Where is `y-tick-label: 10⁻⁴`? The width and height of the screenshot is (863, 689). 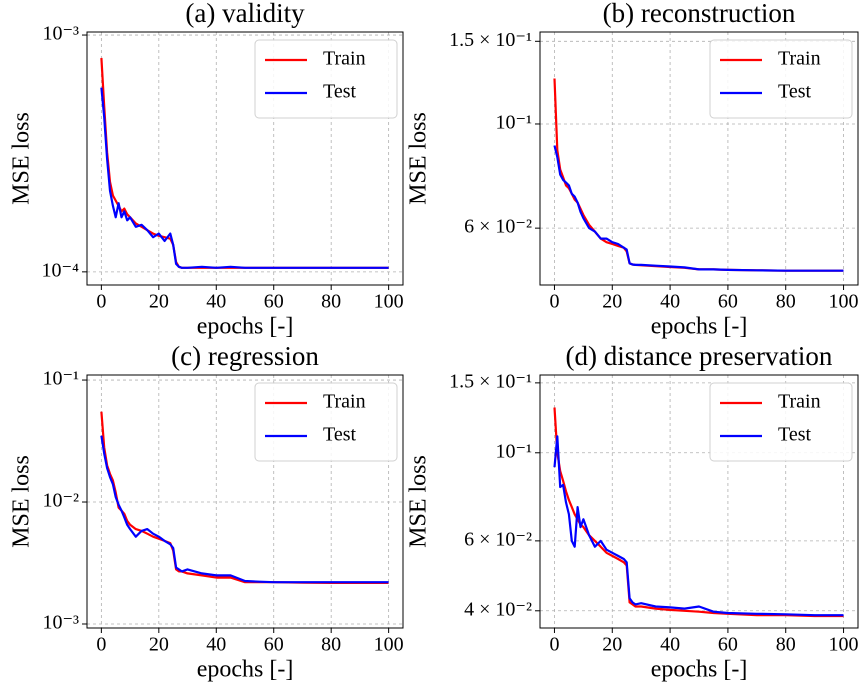
y-tick-label: 10⁻⁴ is located at coordinates (60, 270).